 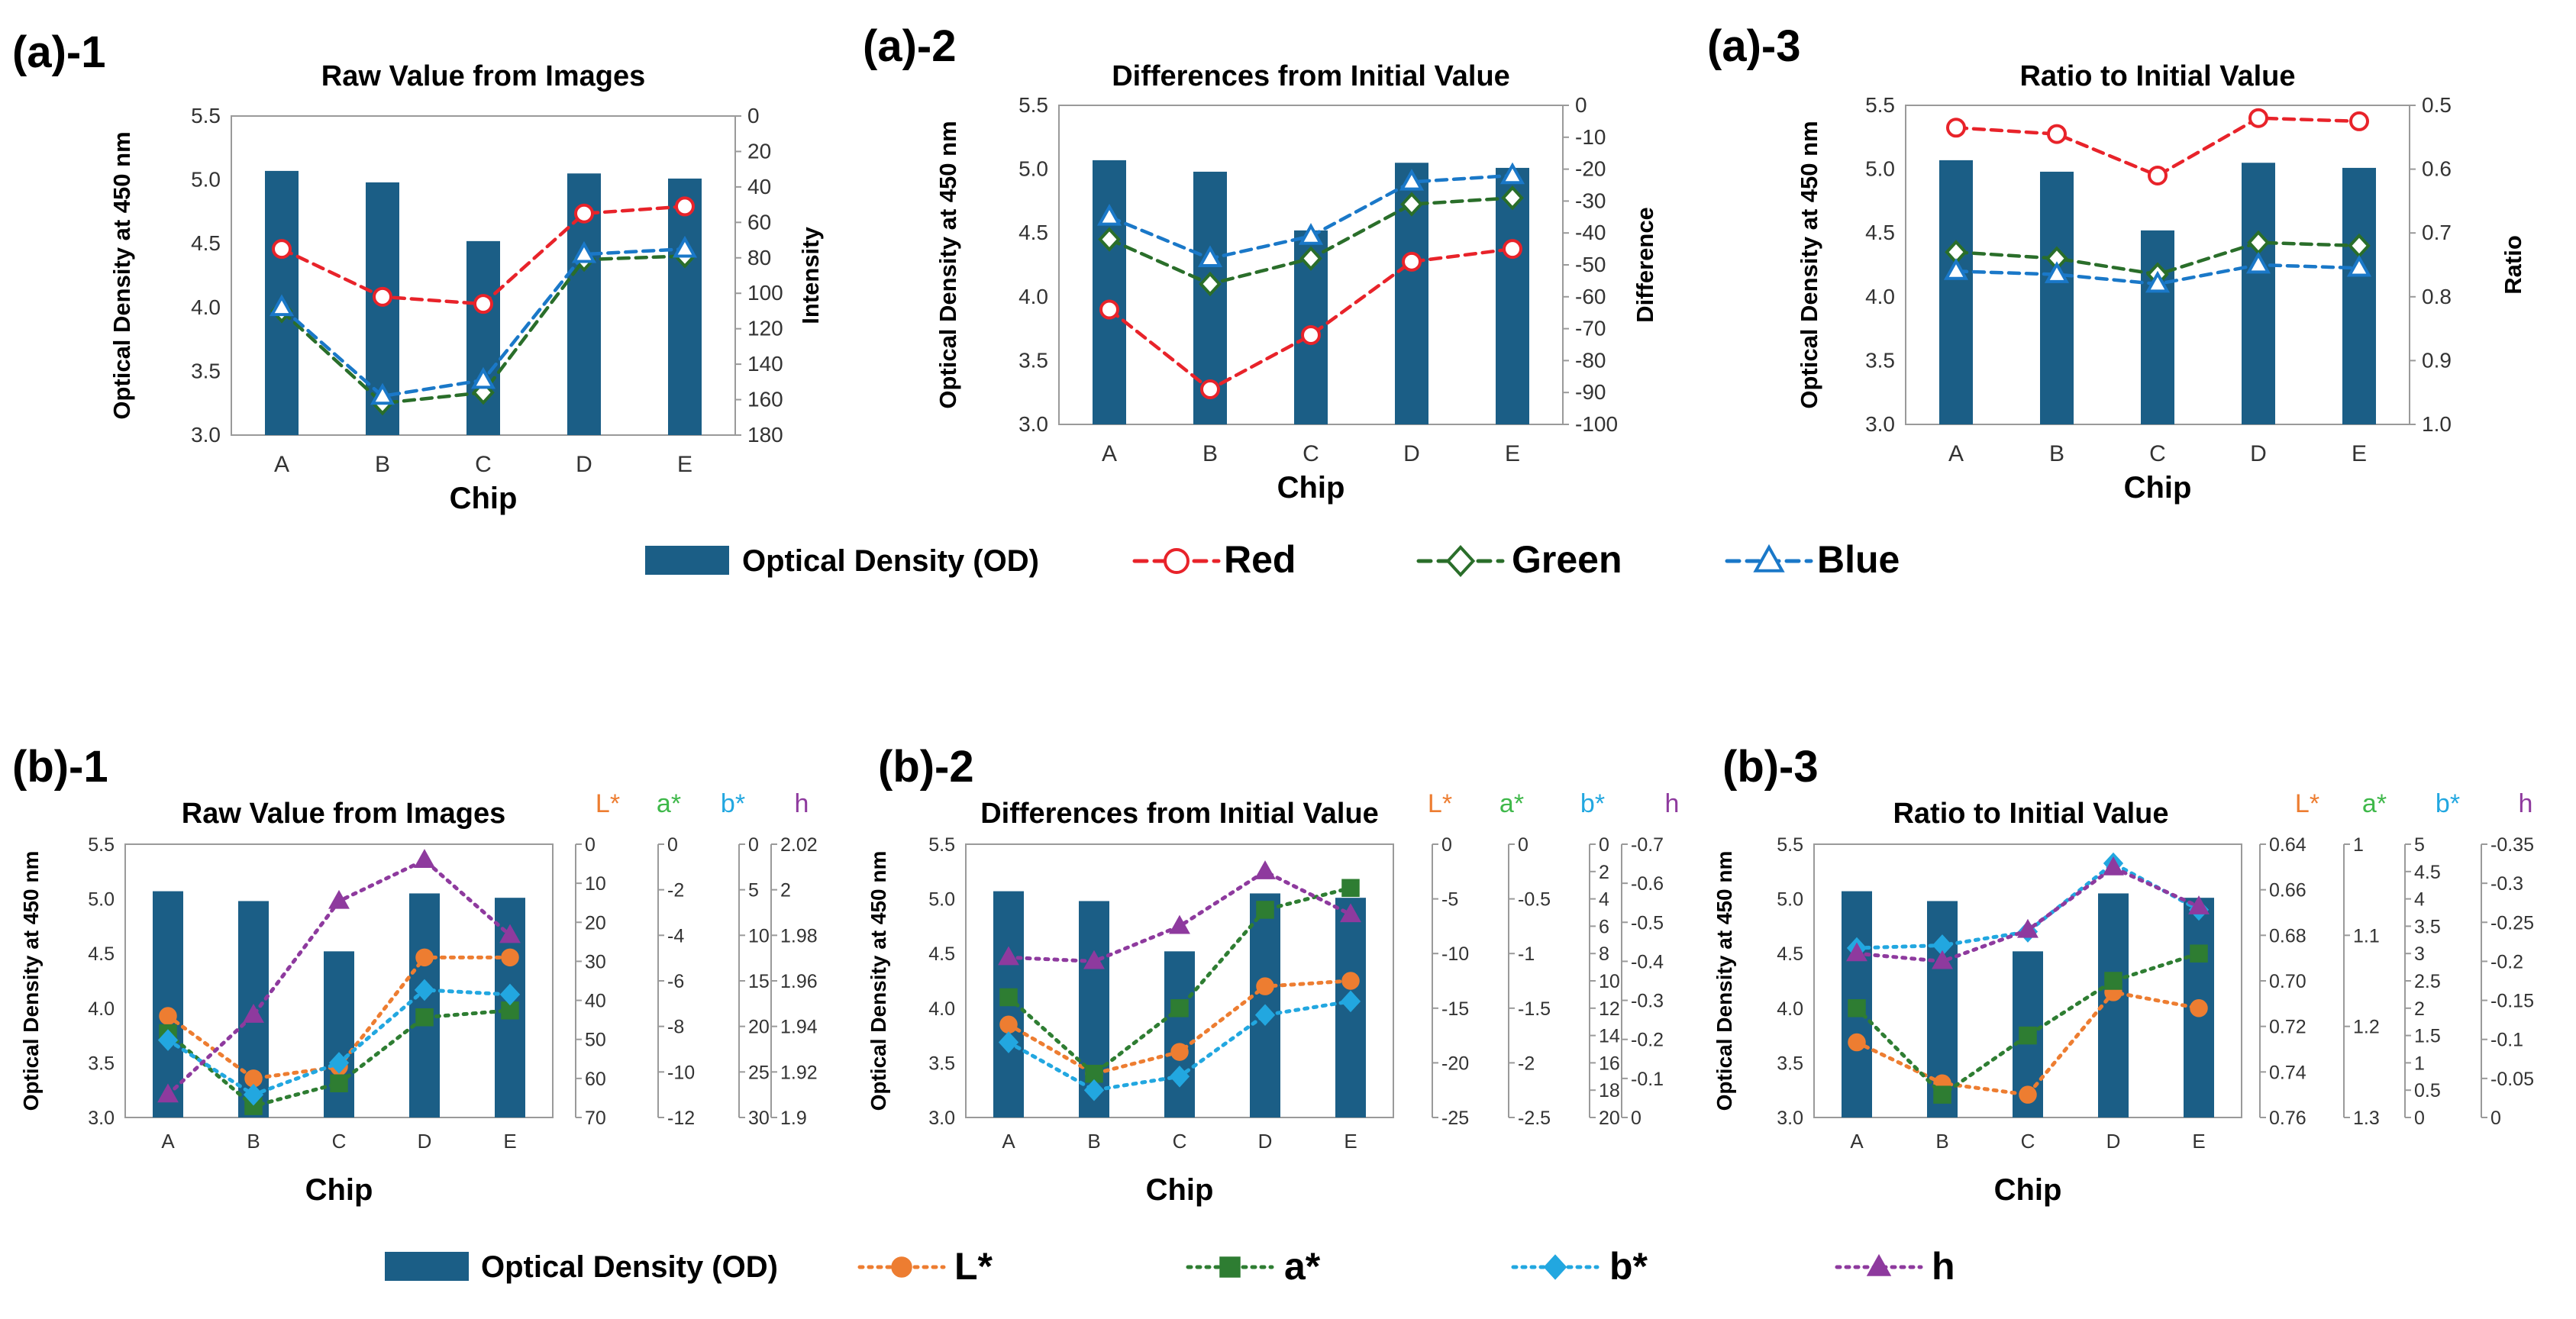 What do you see at coordinates (675, 981) in the screenshot?
I see `right-tick-label: -6` at bounding box center [675, 981].